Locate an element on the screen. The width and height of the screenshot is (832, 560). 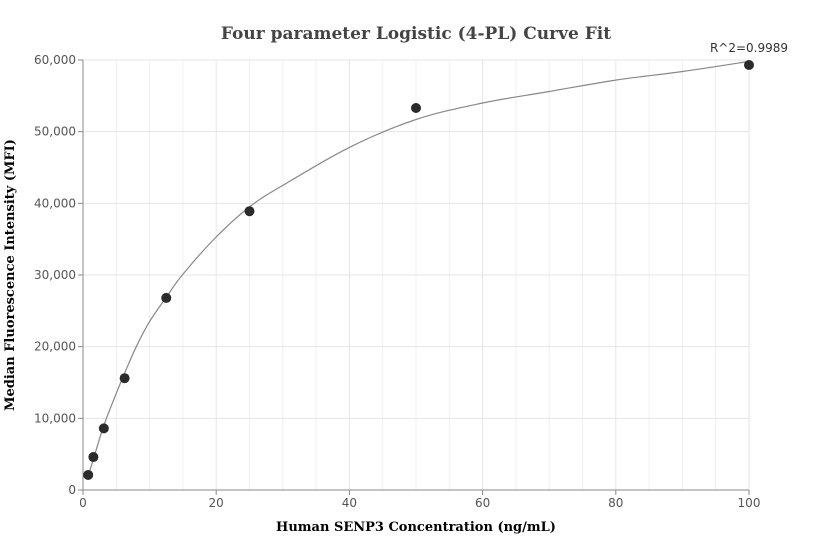
y-axis-ticks: 0 10,000 20,000 30,000 40,000 50,000 60,000 is located at coordinates (58, 275).